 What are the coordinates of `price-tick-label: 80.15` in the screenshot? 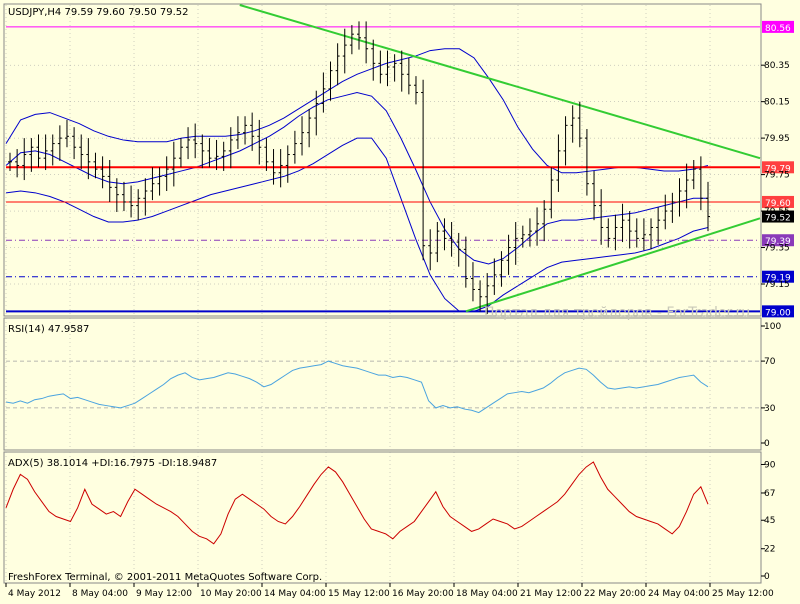 It's located at (777, 103).